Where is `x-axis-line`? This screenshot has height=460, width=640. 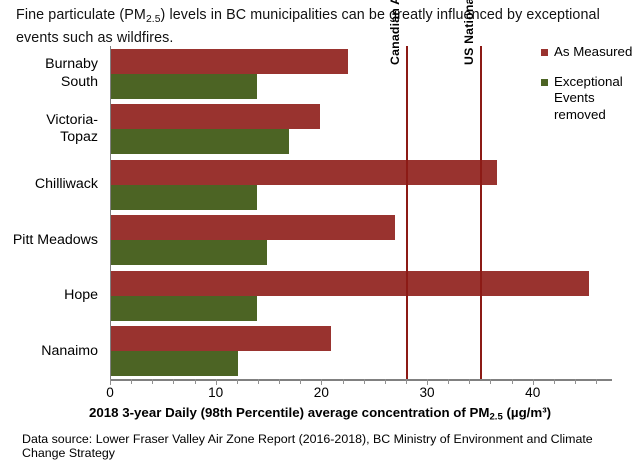 x-axis-line is located at coordinates (361, 380).